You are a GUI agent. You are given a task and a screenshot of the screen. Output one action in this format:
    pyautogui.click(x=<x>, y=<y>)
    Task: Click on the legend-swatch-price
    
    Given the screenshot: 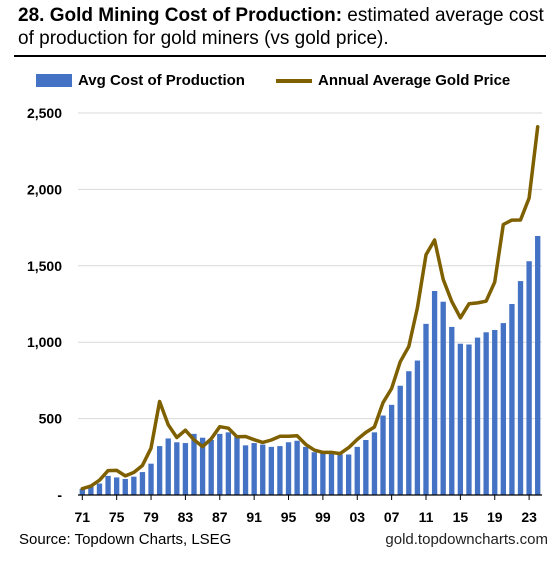 What is the action you would take?
    pyautogui.click(x=294, y=80)
    